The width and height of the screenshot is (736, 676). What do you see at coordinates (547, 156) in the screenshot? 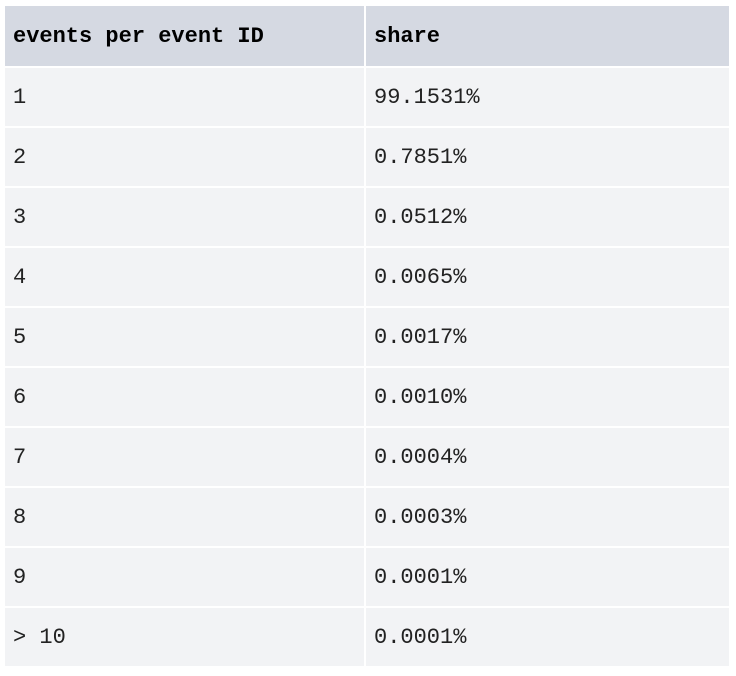
I see `share-cell: 0.7851%` at bounding box center [547, 156].